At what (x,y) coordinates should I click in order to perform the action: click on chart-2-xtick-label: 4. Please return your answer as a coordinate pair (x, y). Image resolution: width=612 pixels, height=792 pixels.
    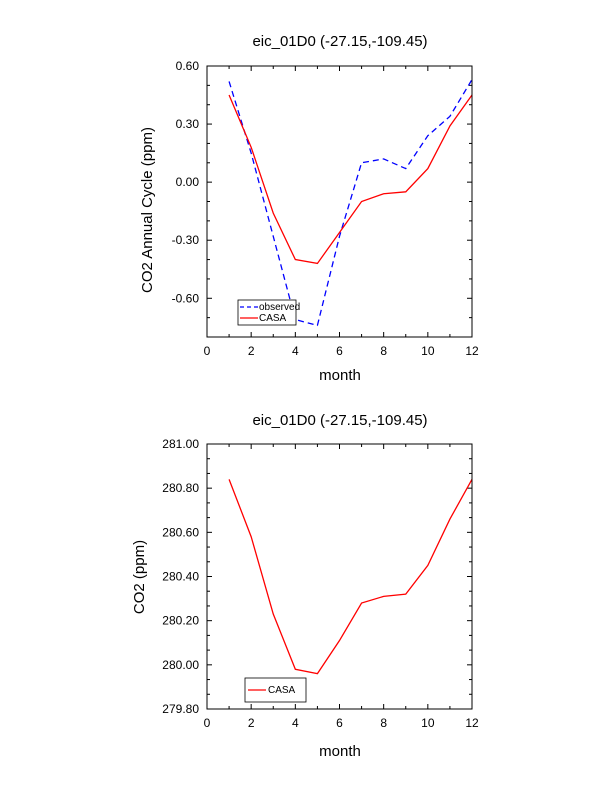
    Looking at the image, I should click on (295, 723).